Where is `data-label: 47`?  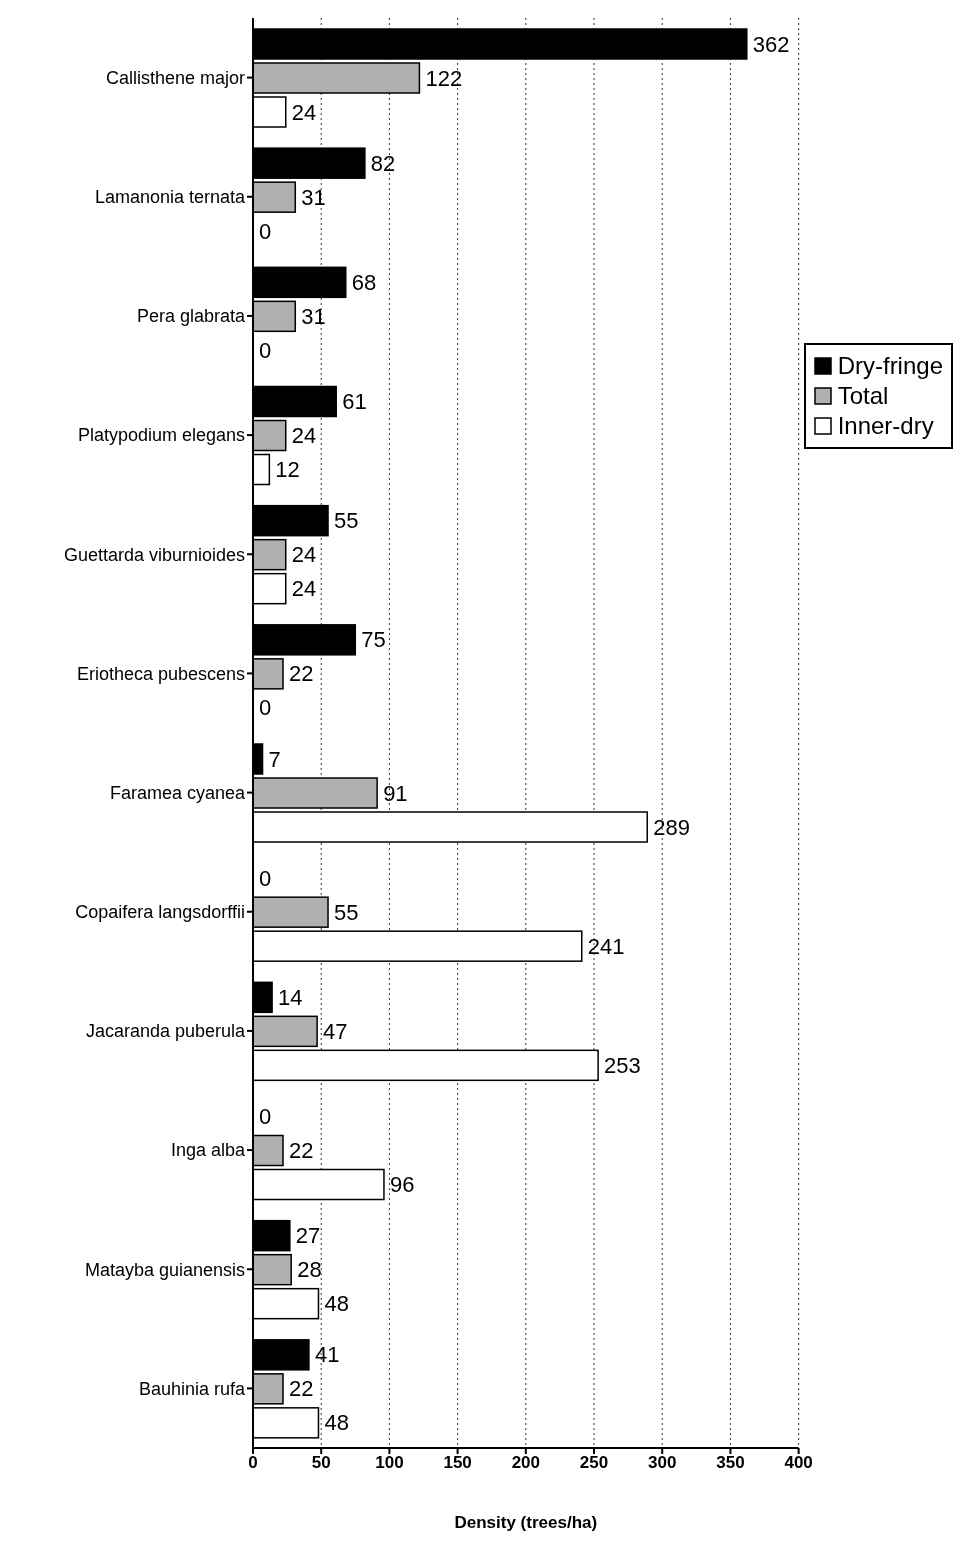
data-label: 47 is located at coordinates (335, 1031).